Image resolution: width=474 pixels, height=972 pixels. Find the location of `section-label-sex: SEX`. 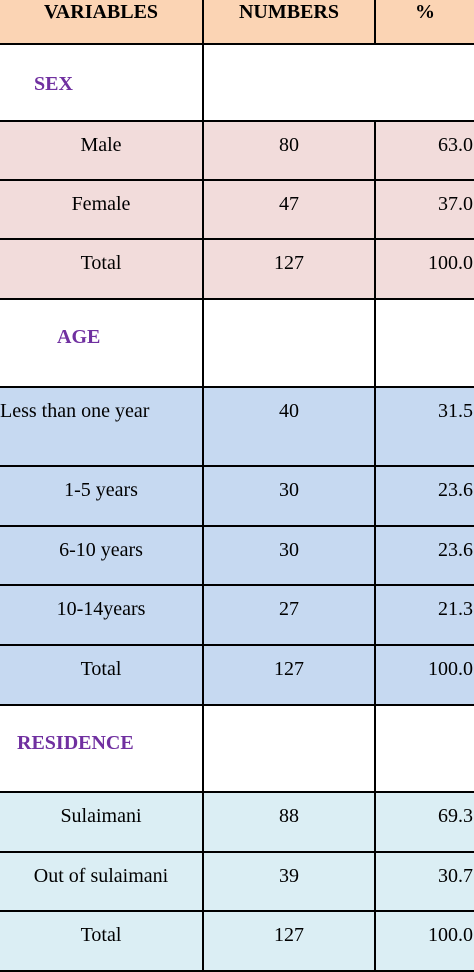

section-label-sex: SEX is located at coordinates (102, 82).